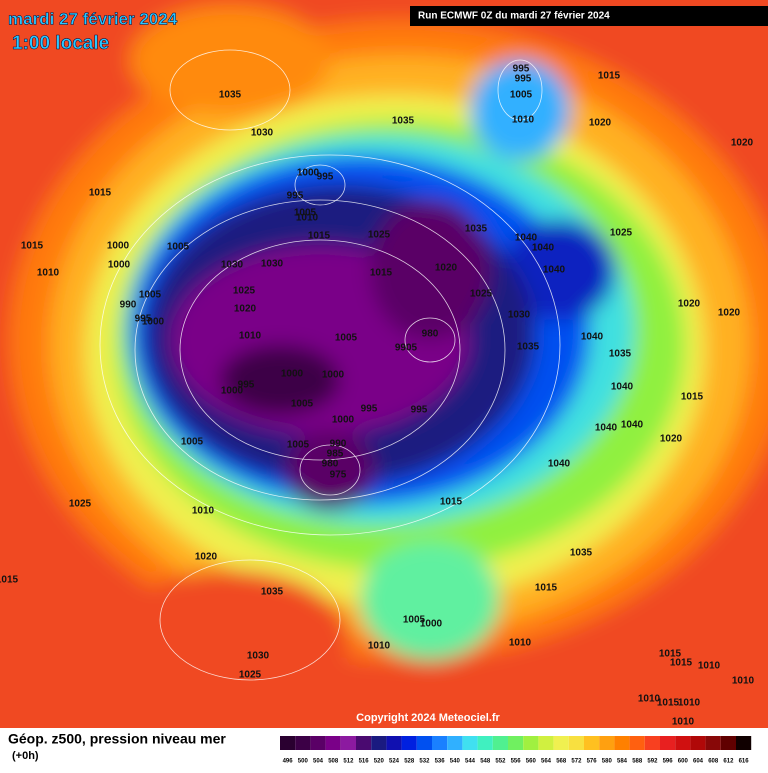  What do you see at coordinates (728, 762) in the screenshot?
I see `colorbar-label: 612` at bounding box center [728, 762].